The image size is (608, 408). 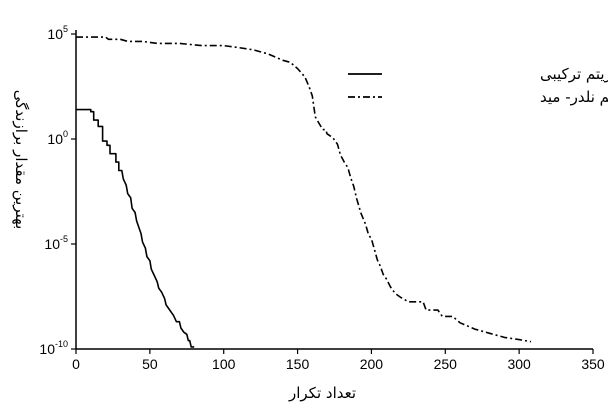 I want to click on legend-label-1: الگوریتم ترکیبی, so click(x=574, y=74).